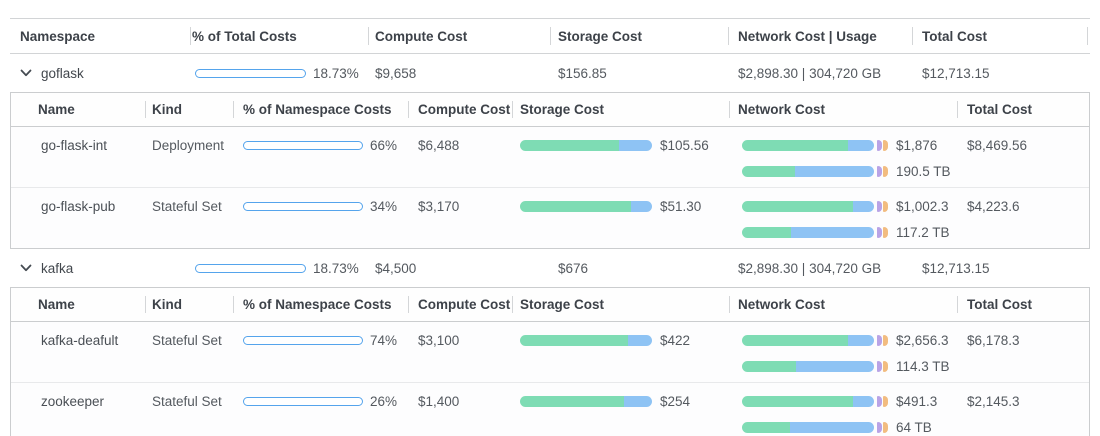 The image size is (1100, 436). I want to click on network-cost-cell: $1,002.3 117.2 TB, so click(849, 218).